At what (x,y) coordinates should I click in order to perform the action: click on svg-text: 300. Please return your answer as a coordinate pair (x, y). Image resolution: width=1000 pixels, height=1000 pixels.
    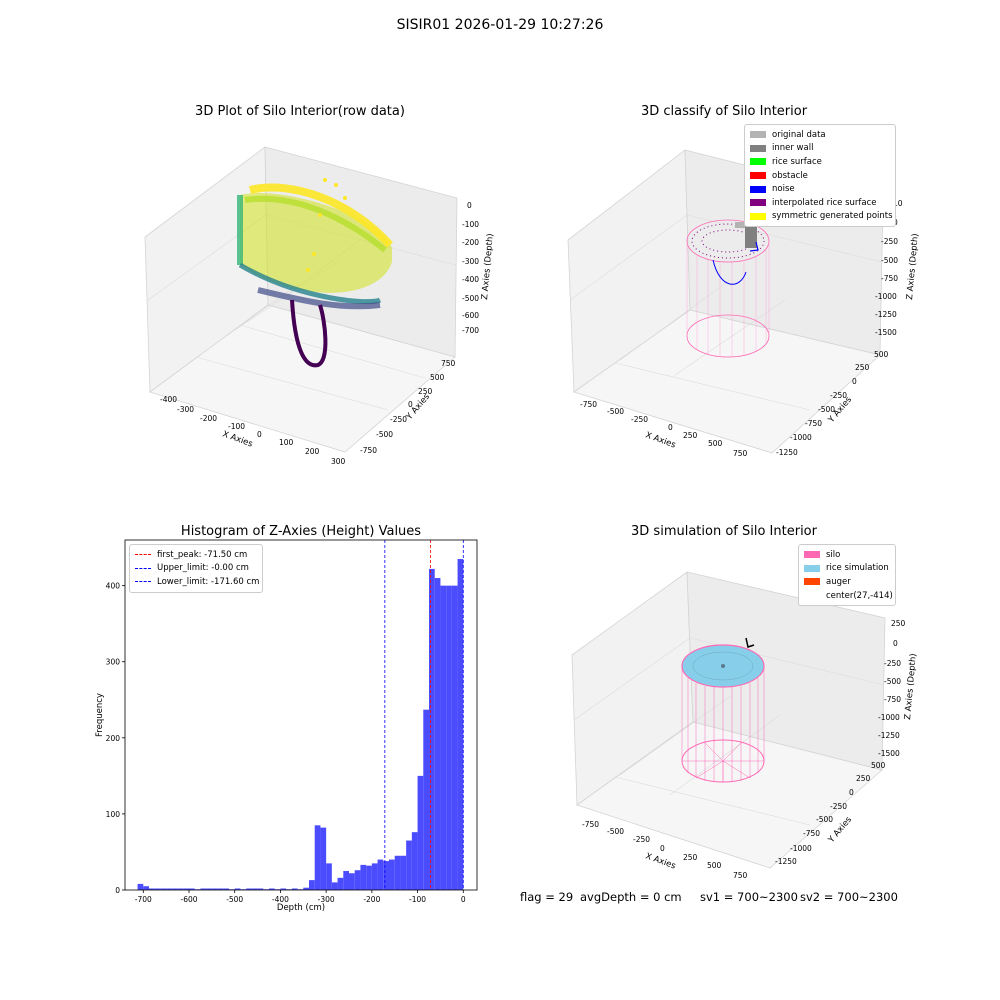
    Looking at the image, I should click on (338, 461).